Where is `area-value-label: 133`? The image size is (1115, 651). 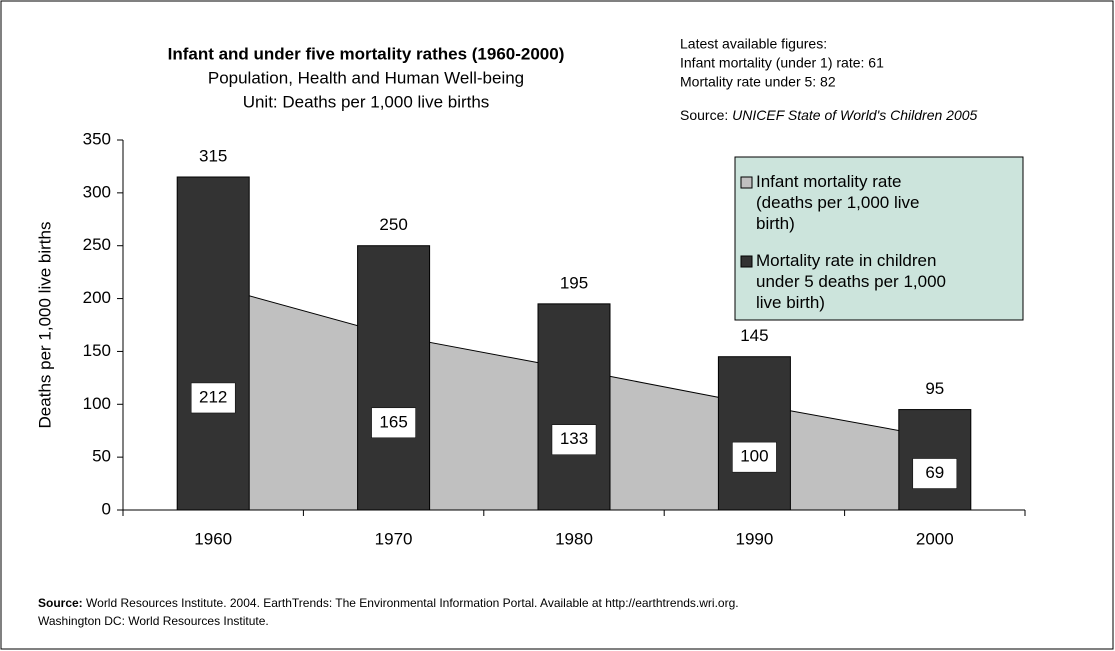
area-value-label: 133 is located at coordinates (574, 438).